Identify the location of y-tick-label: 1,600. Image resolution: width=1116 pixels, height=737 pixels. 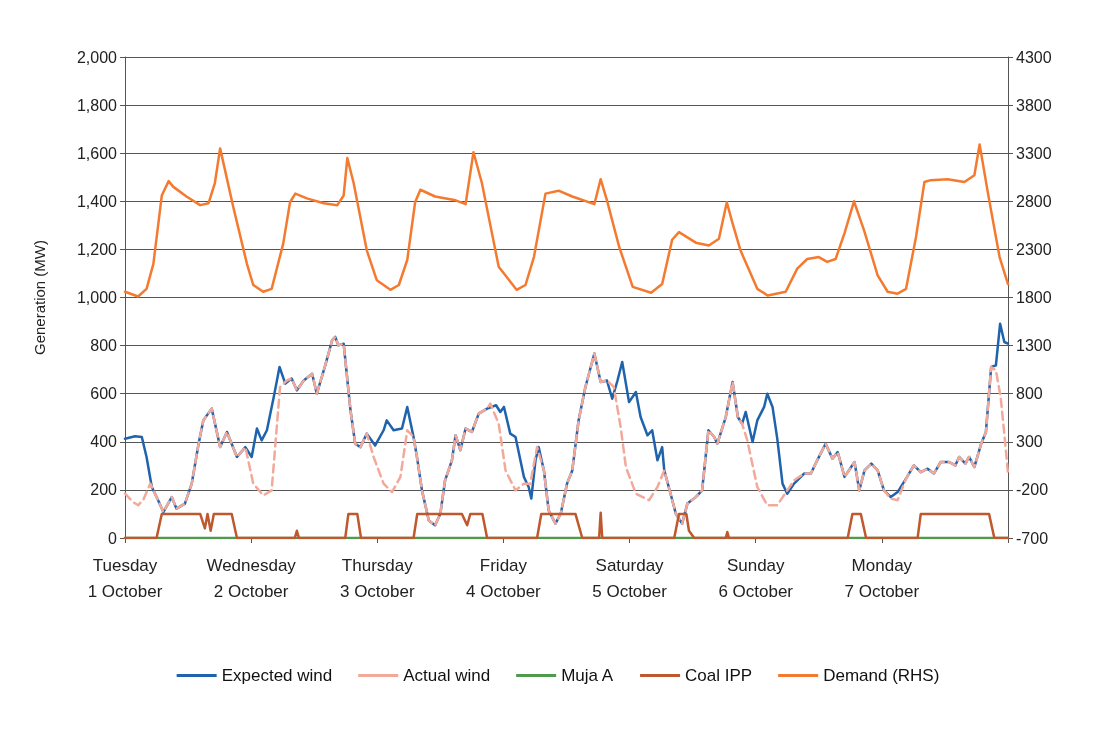
(97, 153).